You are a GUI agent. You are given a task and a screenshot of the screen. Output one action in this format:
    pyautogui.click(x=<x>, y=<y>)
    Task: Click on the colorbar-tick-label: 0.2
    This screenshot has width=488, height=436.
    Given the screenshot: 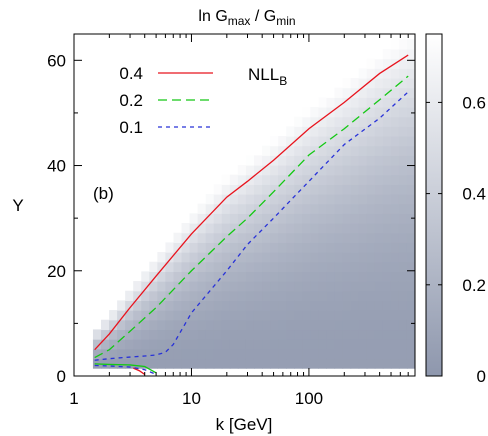 What is the action you would take?
    pyautogui.click(x=474, y=285)
    